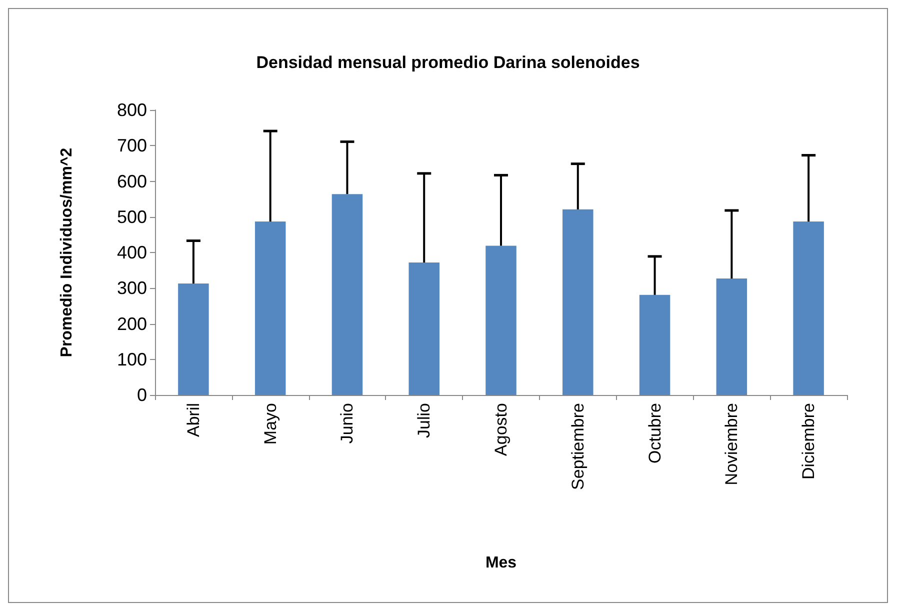 This screenshot has height=613, width=900. I want to click on x-tick-label: Octubre, so click(654, 433).